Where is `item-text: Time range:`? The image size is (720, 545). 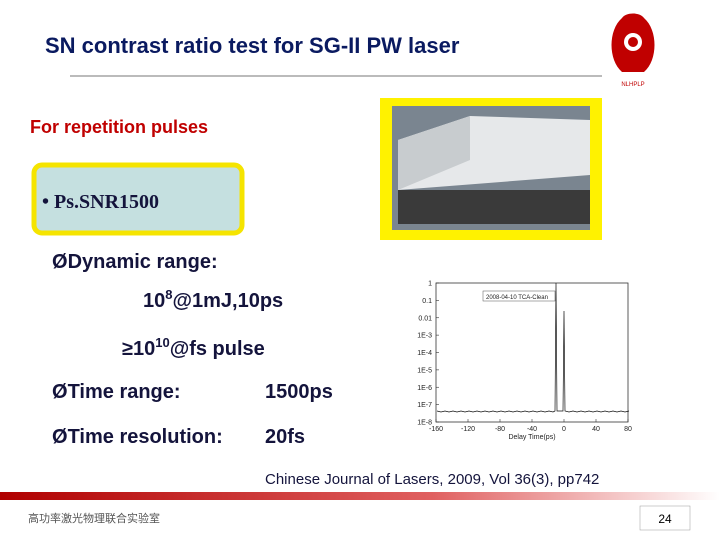
item-text: Time range: is located at coordinates (124, 392).